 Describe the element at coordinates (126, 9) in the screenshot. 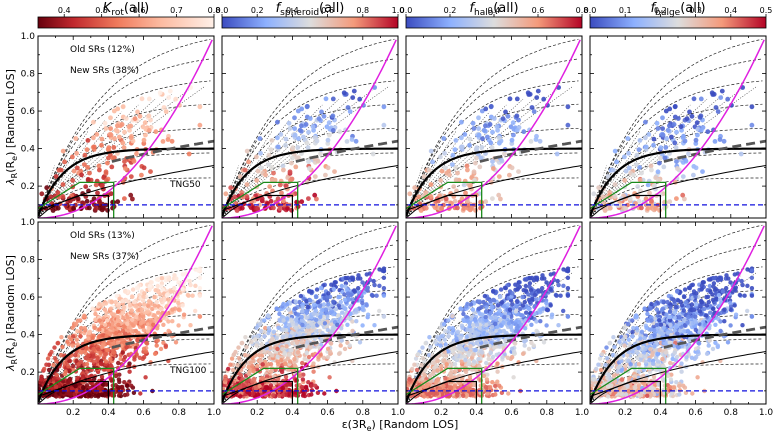

I see `colorbar-title: Krot(all)` at that location.